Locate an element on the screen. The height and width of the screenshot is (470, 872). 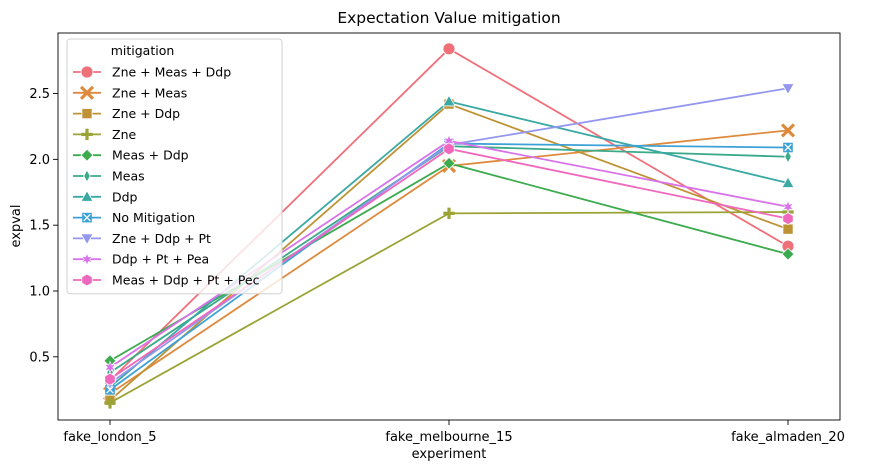
legend-box is located at coordinates (174, 166).